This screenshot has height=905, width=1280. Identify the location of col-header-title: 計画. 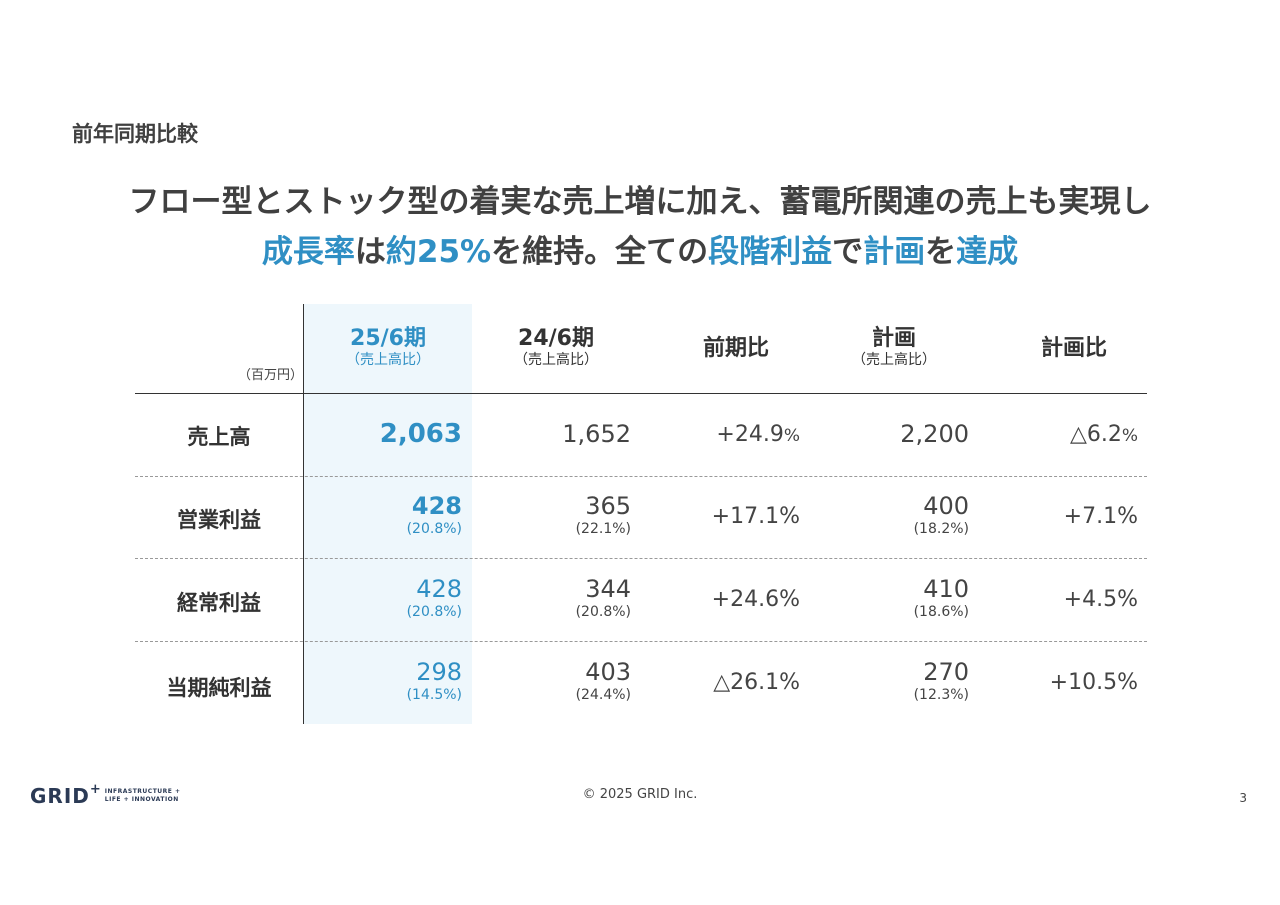
(893, 338).